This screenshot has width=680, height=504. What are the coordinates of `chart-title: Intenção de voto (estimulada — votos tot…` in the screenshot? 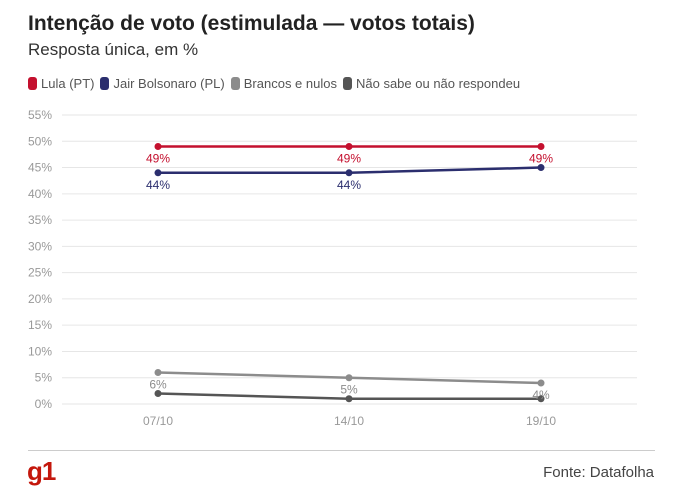 It's located at (251, 23).